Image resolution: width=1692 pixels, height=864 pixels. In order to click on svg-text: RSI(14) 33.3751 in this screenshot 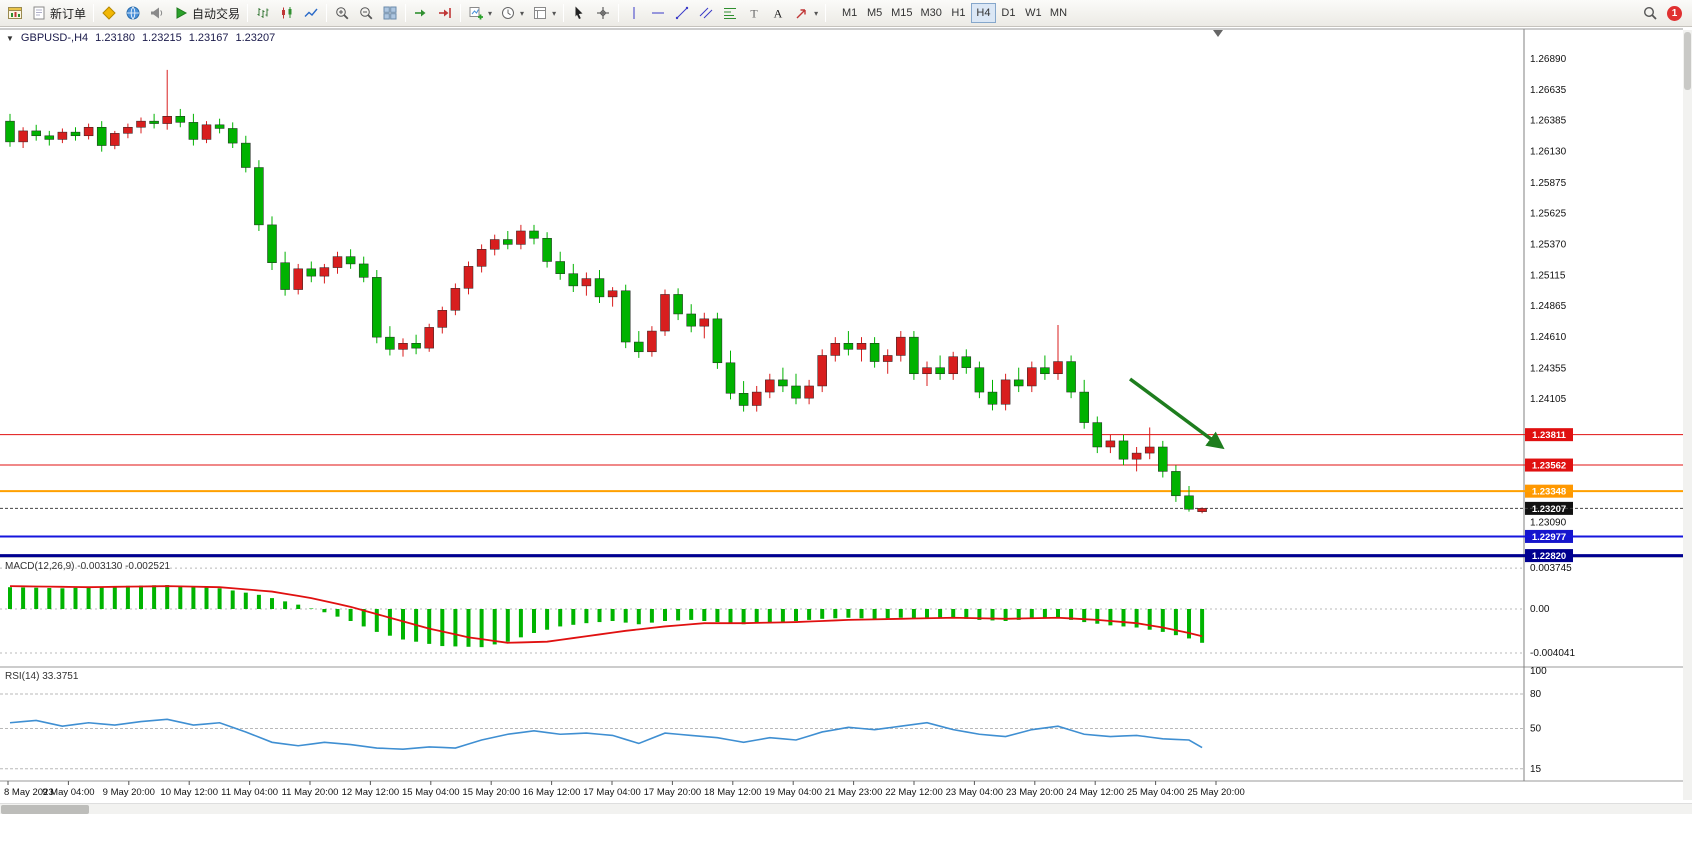, I will do `click(42, 676)`.